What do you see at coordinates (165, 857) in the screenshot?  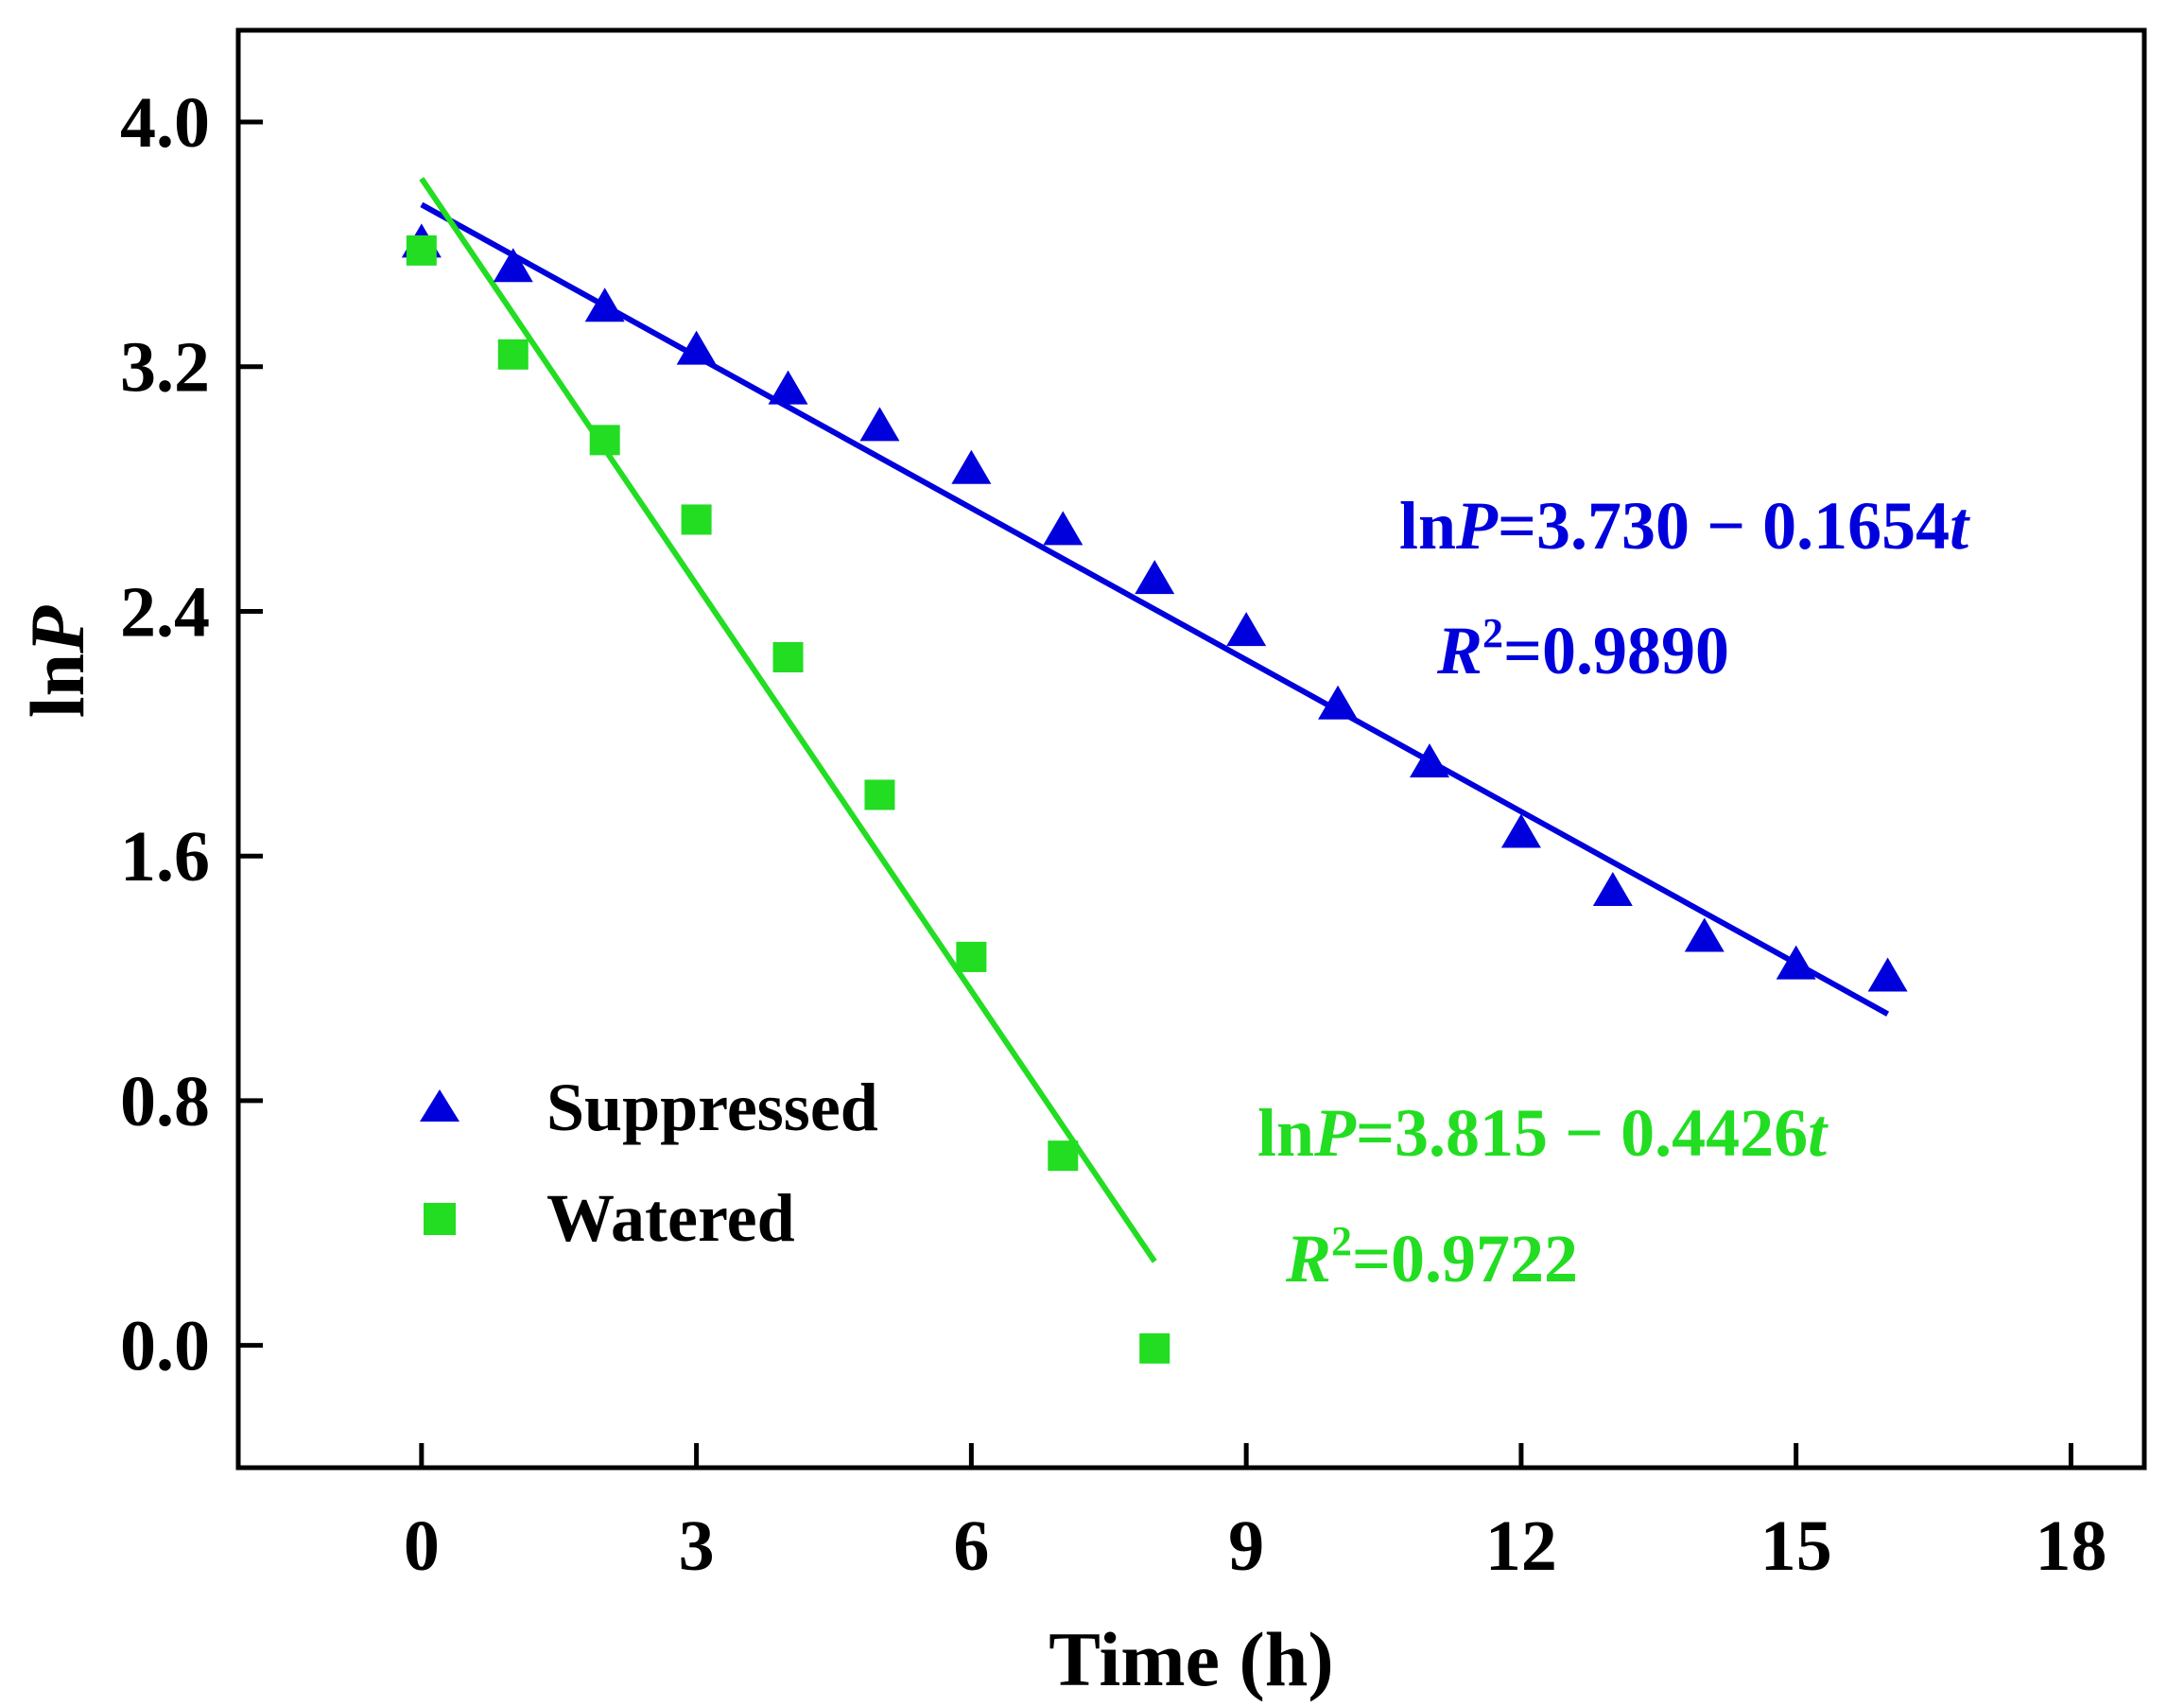 I see `y-tick-label: 1.6` at bounding box center [165, 857].